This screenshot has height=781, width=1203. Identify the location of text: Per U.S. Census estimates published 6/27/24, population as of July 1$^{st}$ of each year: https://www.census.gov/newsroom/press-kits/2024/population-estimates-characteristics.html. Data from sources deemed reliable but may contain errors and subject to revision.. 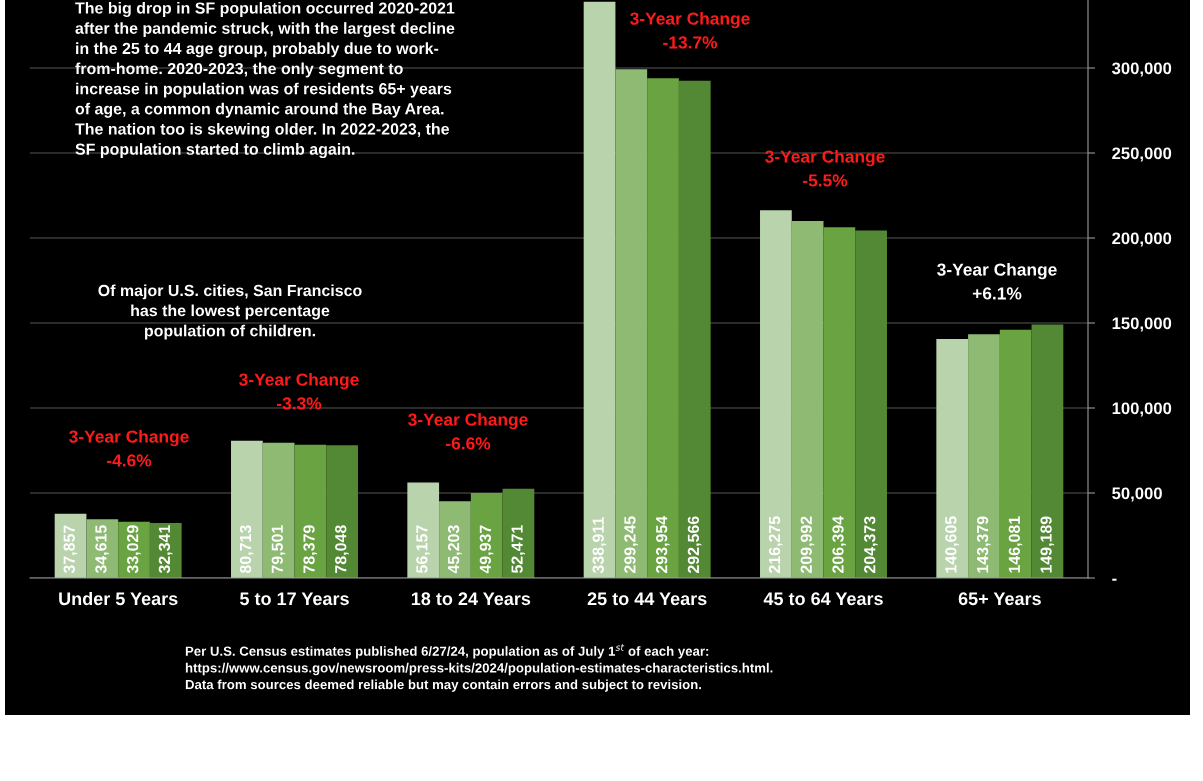
(479, 668).